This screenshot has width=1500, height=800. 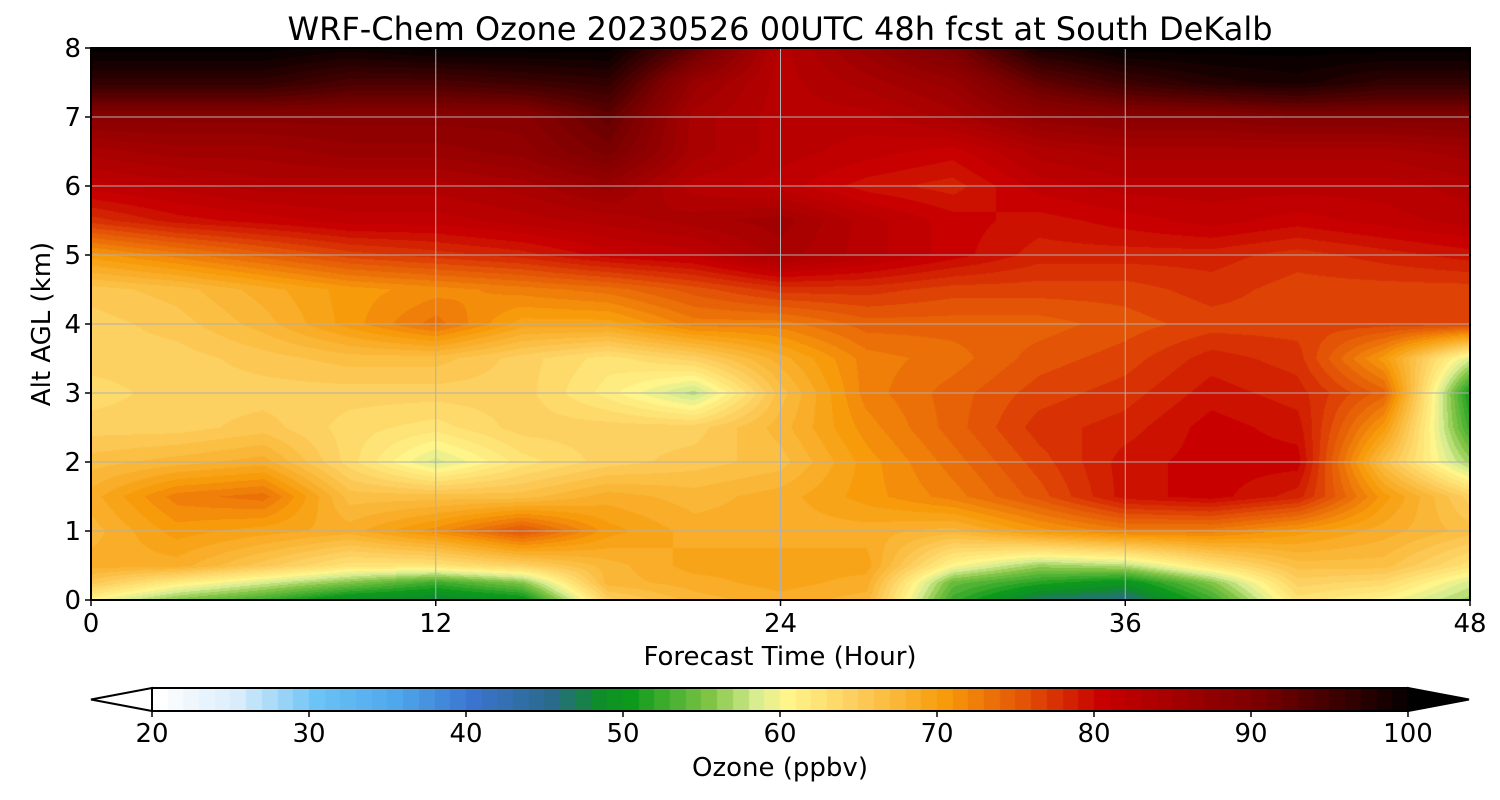 I want to click on colorbar-tick-label: 80, so click(x=1093, y=734).